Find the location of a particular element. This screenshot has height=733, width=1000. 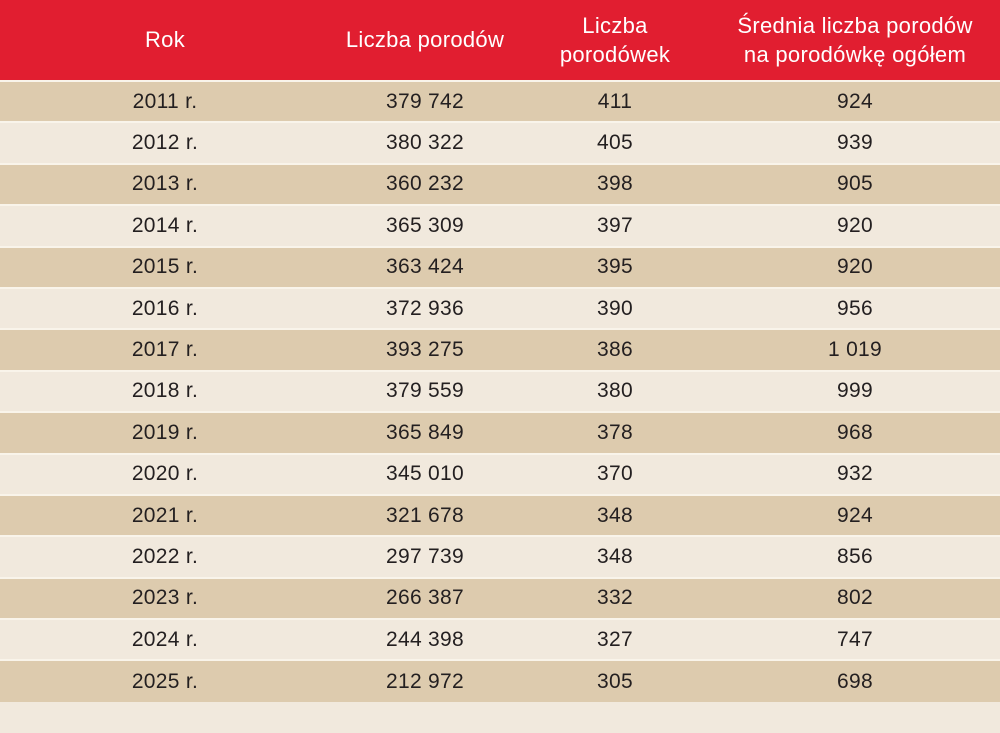

births-count-cell: 365 309 is located at coordinates (425, 225).